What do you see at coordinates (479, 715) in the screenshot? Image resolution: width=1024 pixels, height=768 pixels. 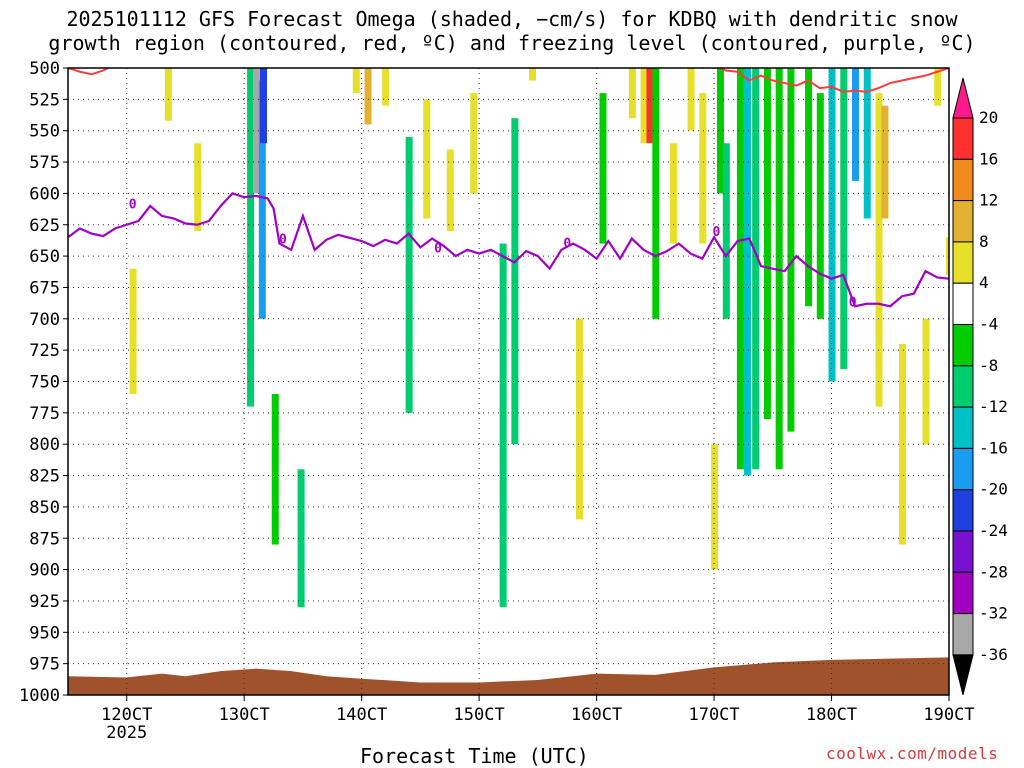 I see `x-tick-label: 150CT` at bounding box center [479, 715].